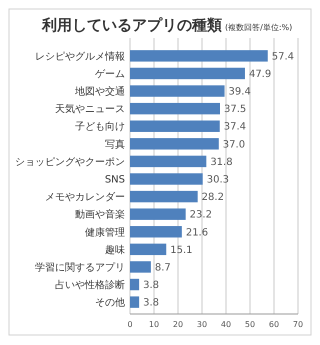 Image resolution: width=320 pixels, height=345 pixels. I want to click on y-tick-label: 動画や音楽, so click(100, 214).